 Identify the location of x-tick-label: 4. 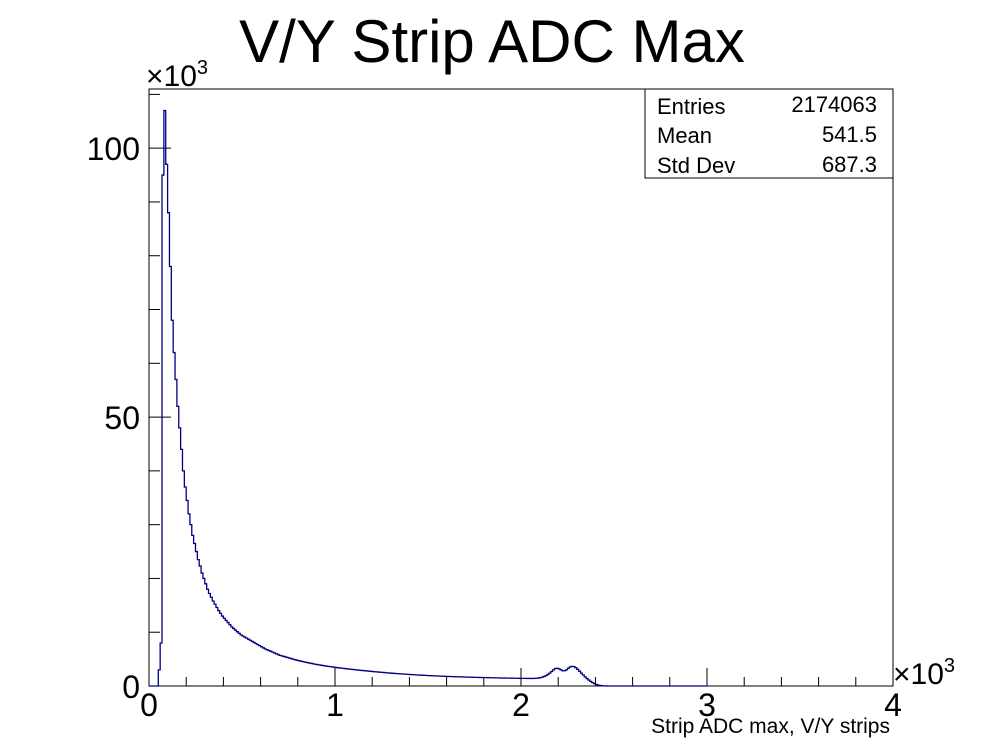
(893, 705).